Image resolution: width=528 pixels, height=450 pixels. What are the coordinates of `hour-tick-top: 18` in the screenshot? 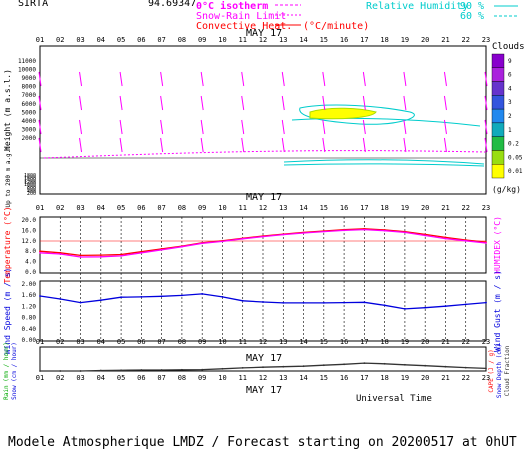 It's located at (384, 40).